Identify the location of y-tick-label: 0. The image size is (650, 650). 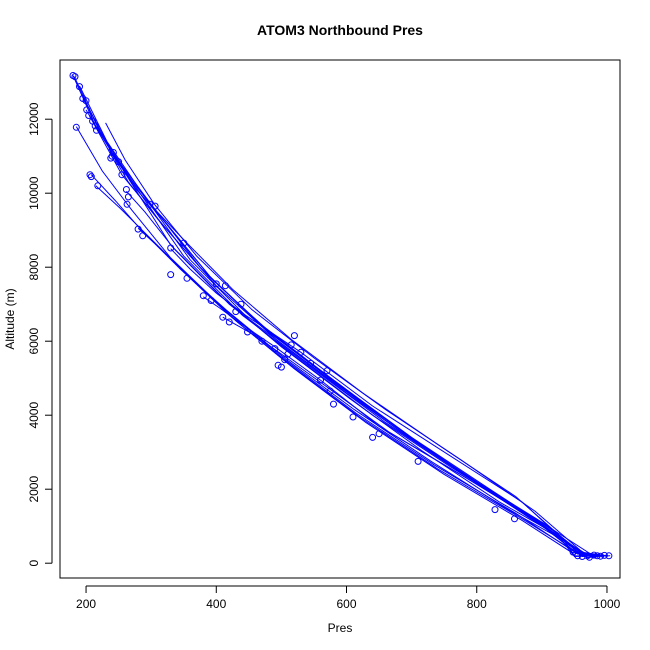
(34, 563).